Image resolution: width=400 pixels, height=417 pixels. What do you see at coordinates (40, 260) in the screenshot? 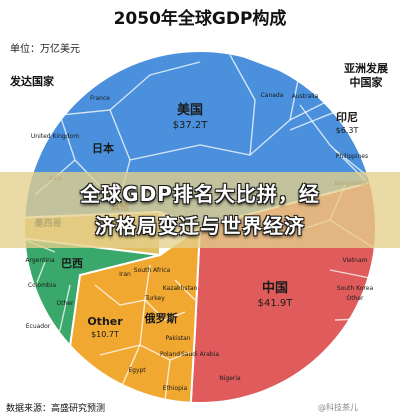
I see `cell-label-3-2: Argentina` at bounding box center [40, 260].